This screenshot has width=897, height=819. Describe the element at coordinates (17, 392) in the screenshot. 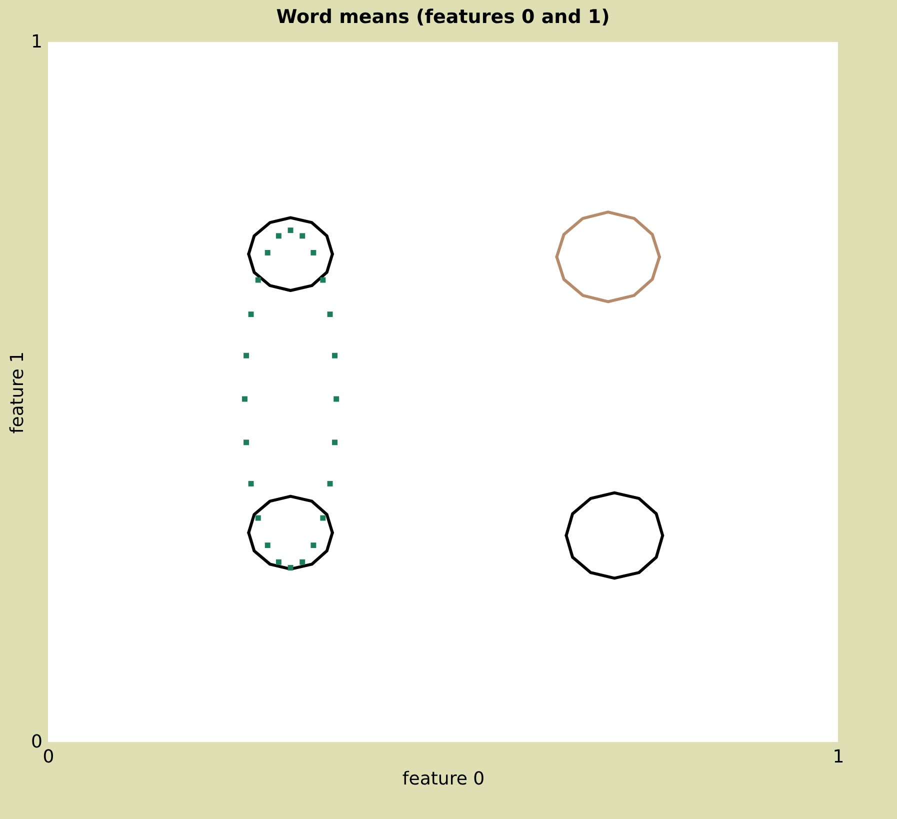

I see `y-axis-title: feature 1` at that location.